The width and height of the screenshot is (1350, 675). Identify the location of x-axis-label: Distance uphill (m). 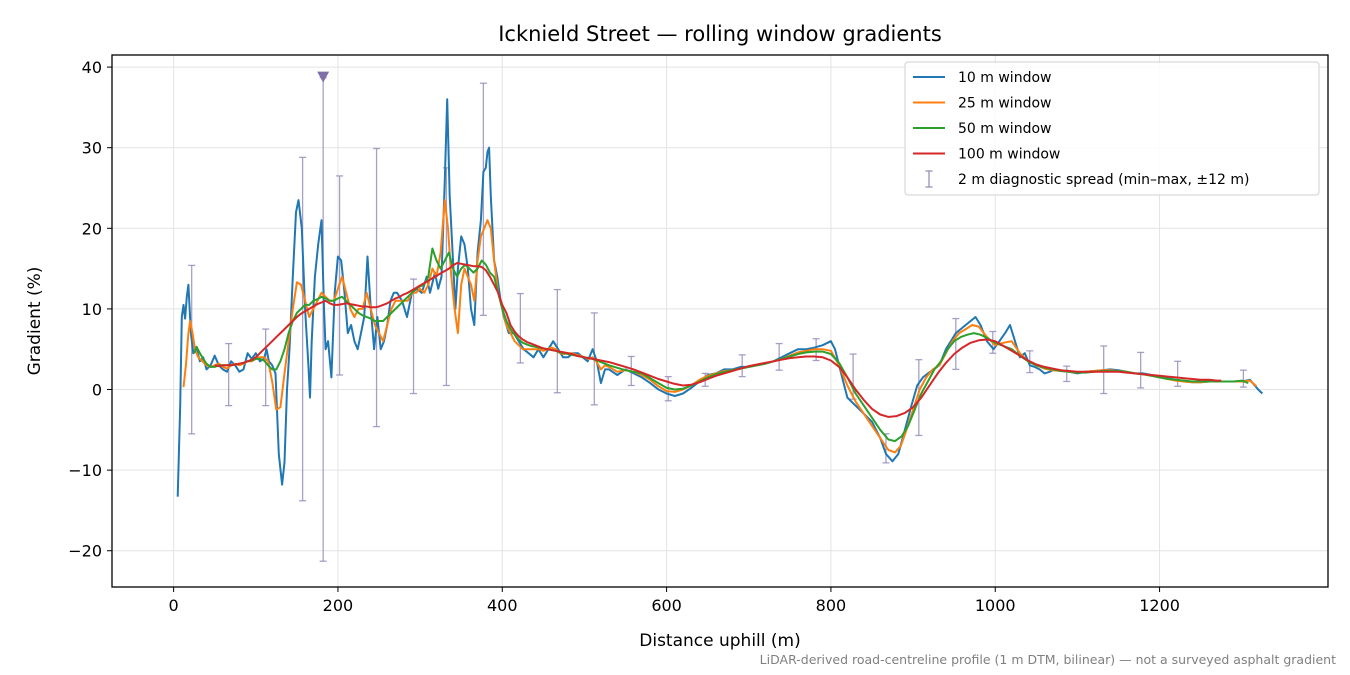
(719, 641).